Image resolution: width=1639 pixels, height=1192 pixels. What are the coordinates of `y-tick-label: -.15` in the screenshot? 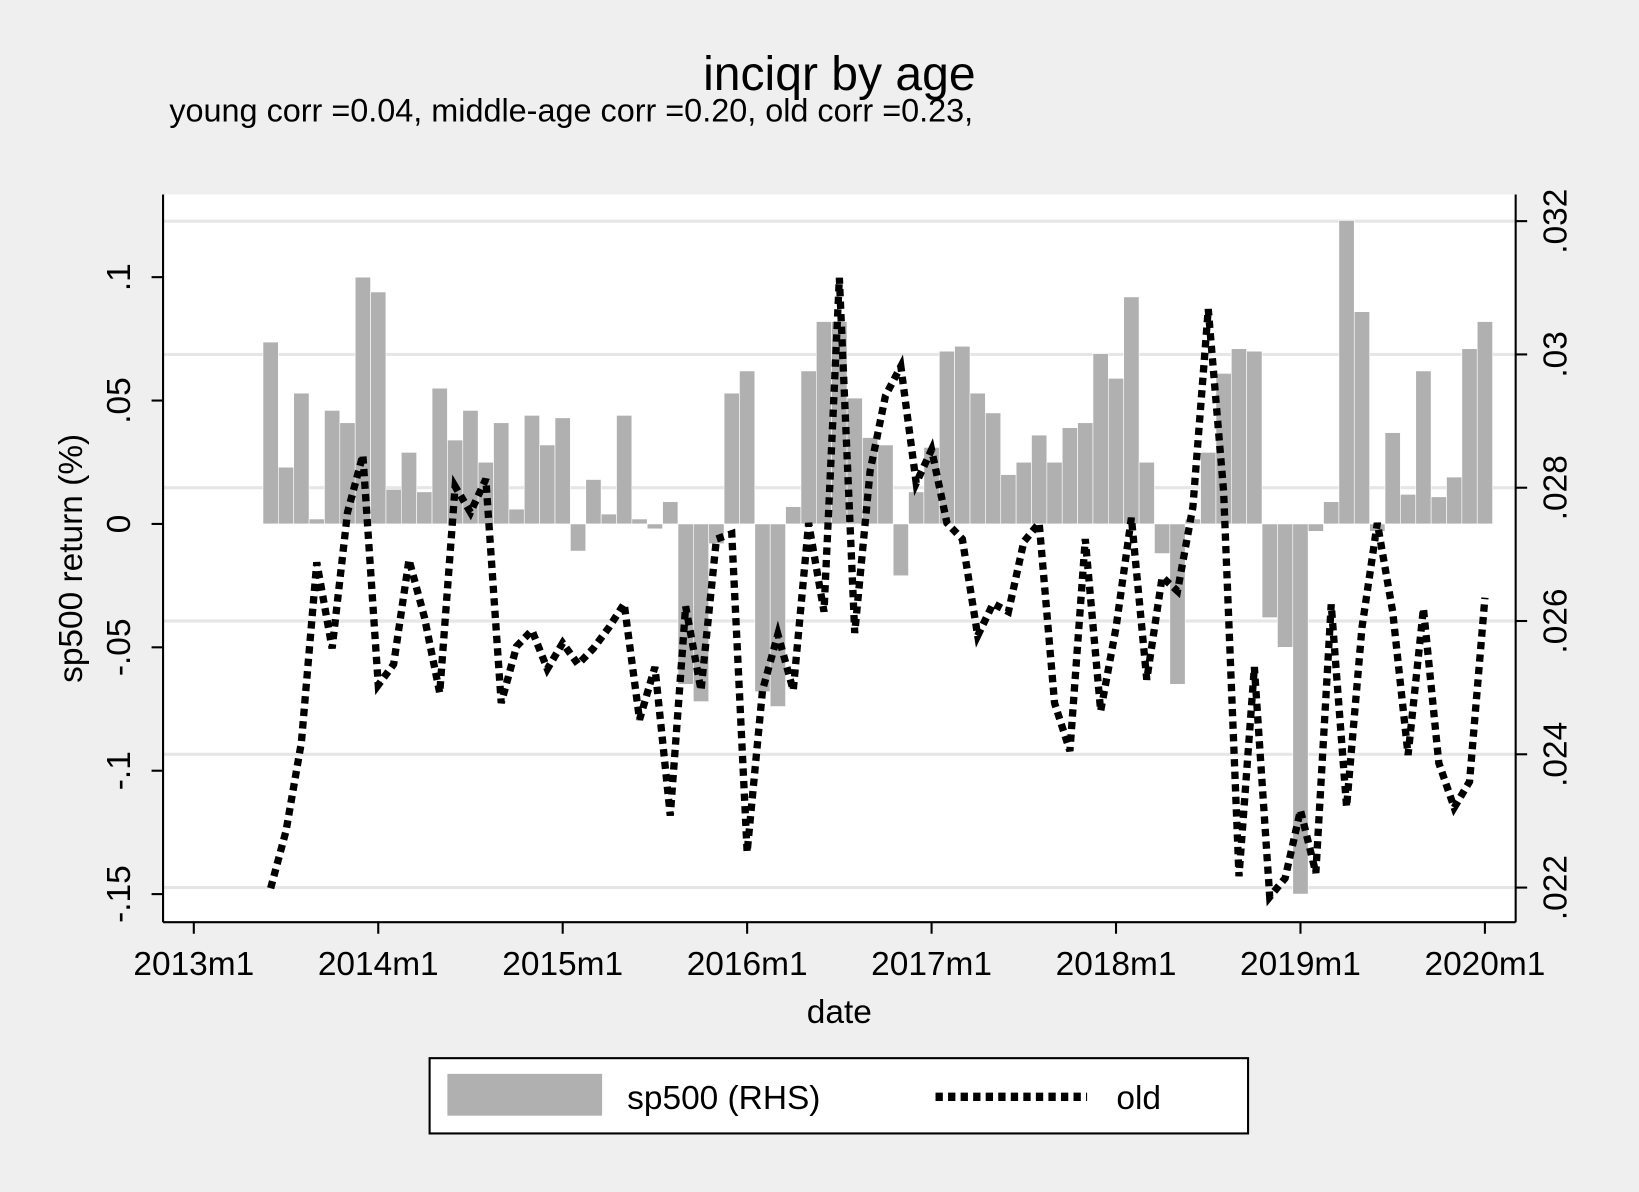 It's located at (119, 894).